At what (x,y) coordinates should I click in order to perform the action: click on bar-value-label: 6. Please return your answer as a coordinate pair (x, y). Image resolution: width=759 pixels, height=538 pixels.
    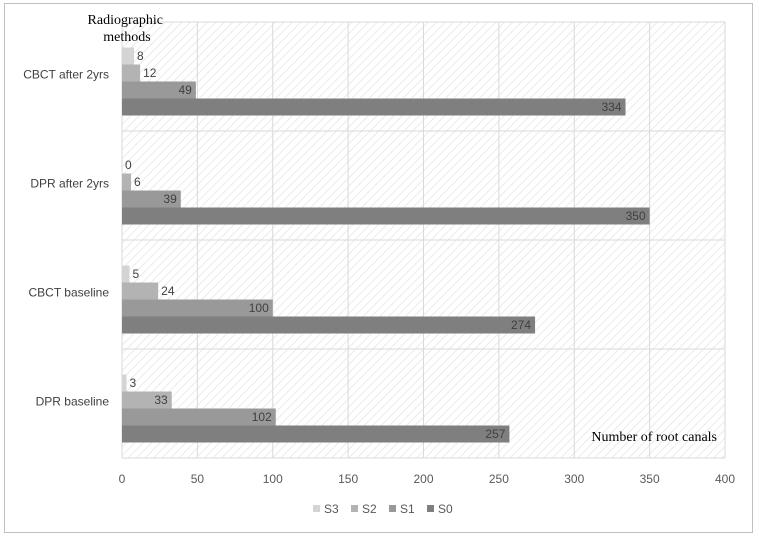
    Looking at the image, I should click on (137, 182).